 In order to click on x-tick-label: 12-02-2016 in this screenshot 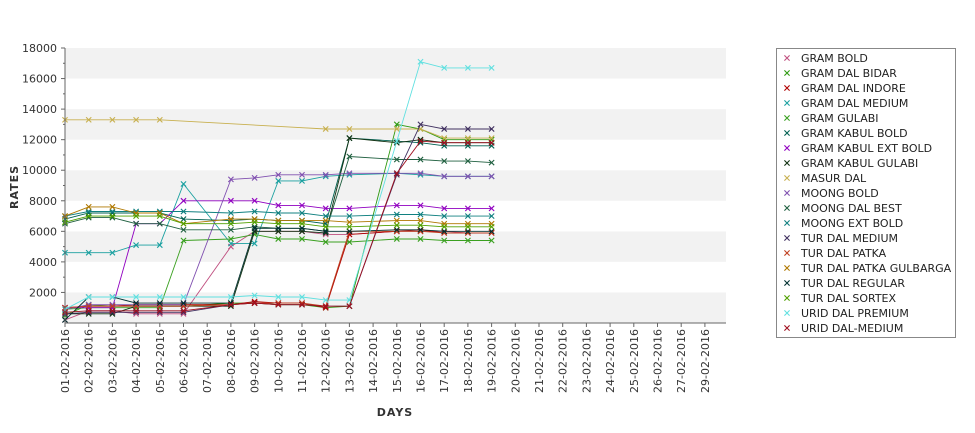, I will do `click(326, 361)`.